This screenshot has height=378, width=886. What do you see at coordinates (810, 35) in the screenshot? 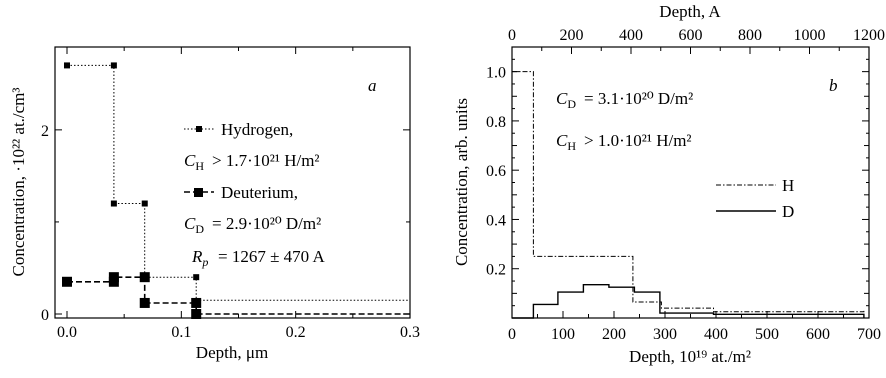
I see `panel-b-x2tick-label: 1000` at bounding box center [810, 35].